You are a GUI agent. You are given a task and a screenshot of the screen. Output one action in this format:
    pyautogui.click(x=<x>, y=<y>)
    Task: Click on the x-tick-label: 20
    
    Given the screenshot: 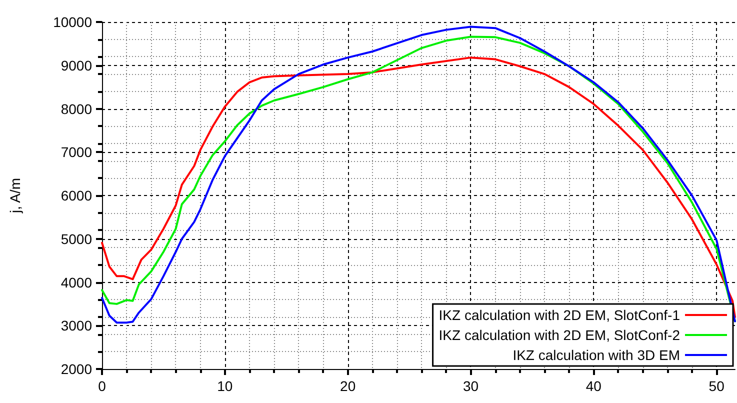 What is the action you would take?
    pyautogui.click(x=348, y=386)
    